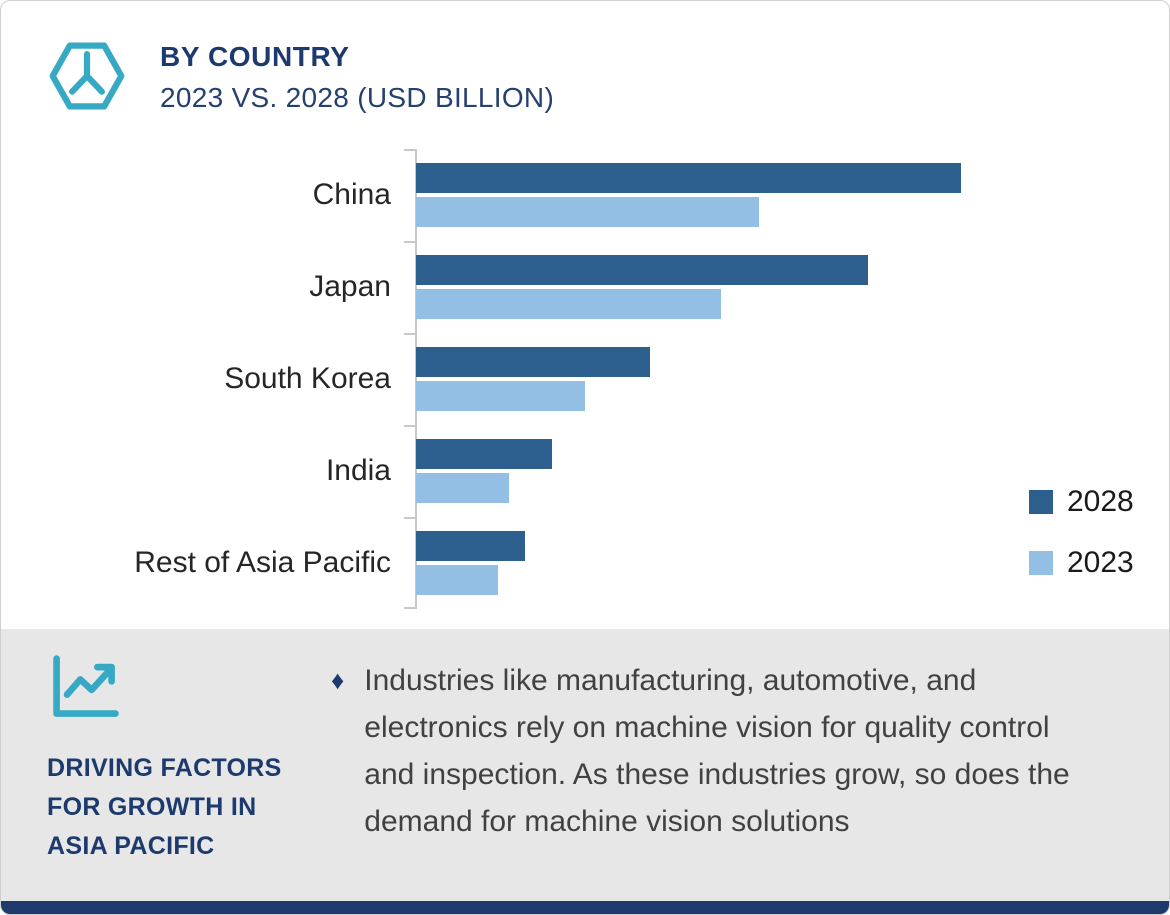 This screenshot has width=1170, height=915. I want to click on bar-2028-china, so click(688, 178).